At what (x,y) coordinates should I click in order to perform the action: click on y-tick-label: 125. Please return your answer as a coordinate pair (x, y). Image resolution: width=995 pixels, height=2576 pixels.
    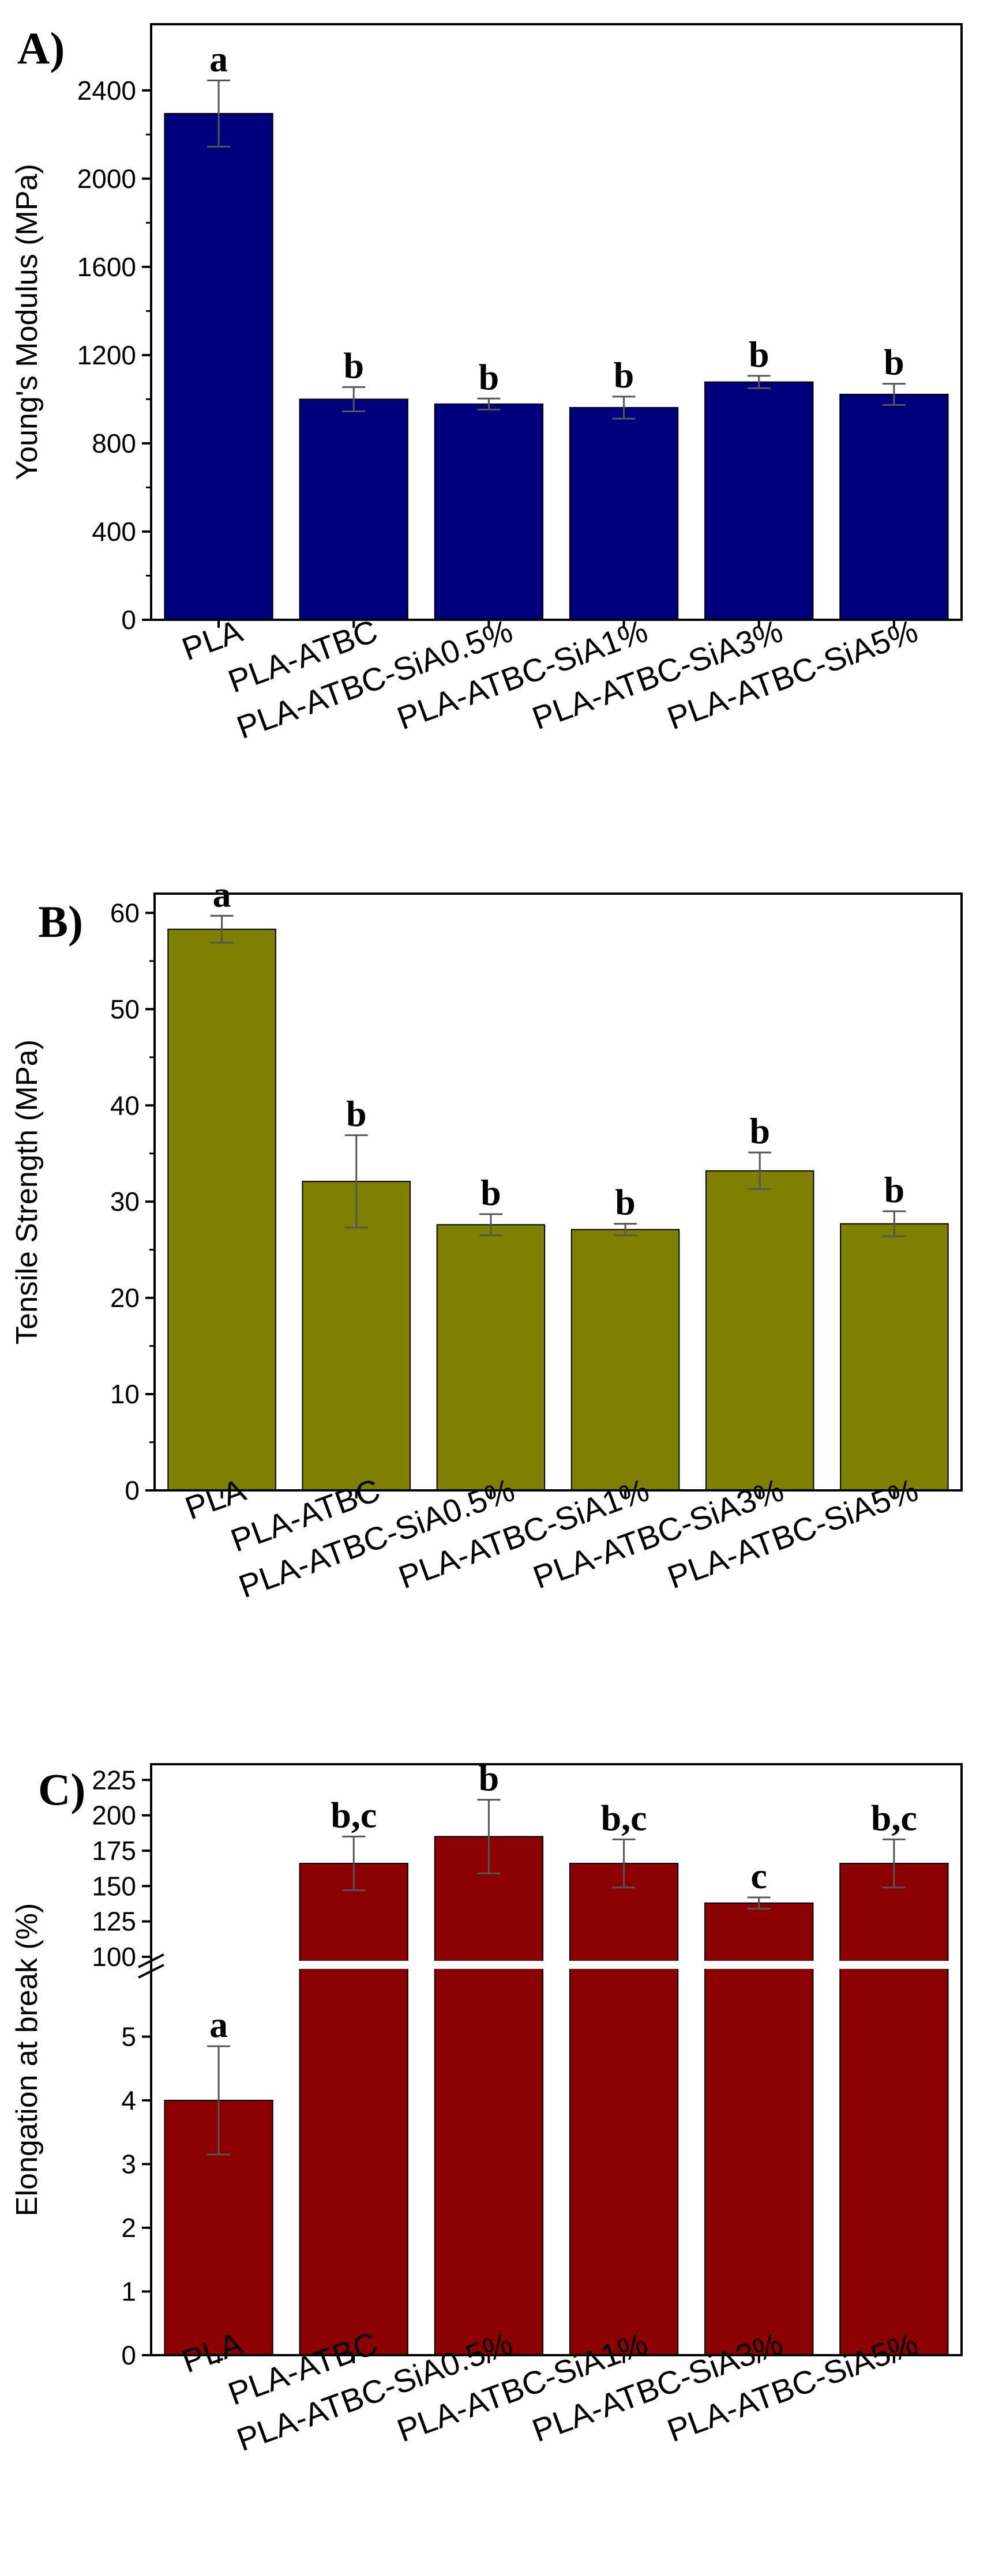
    Looking at the image, I should click on (114, 1922).